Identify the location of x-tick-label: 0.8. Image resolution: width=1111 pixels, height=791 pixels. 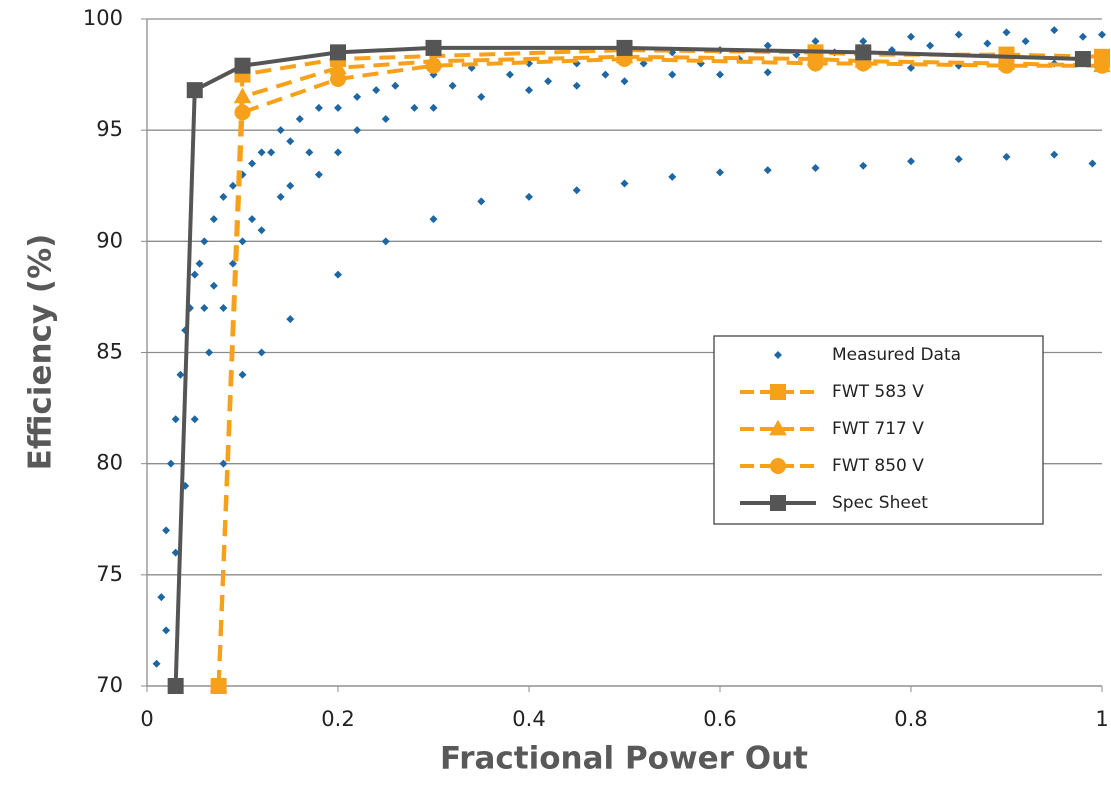
(910, 719).